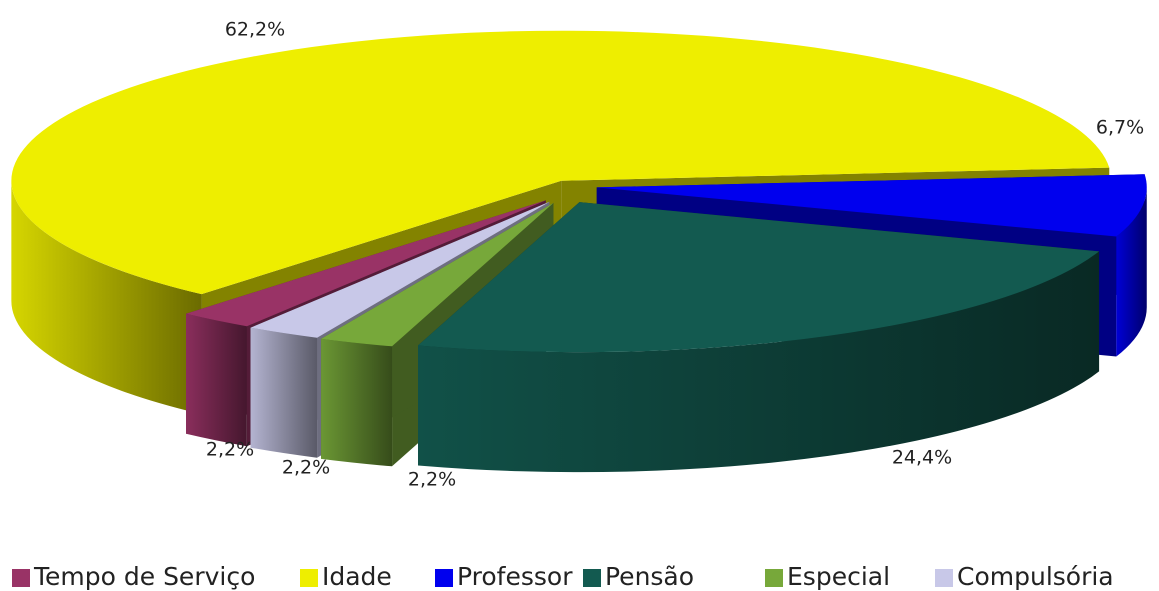 The height and width of the screenshot is (591, 1159). Describe the element at coordinates (922, 458) in the screenshot. I see `data-label: 24,4%` at that location.